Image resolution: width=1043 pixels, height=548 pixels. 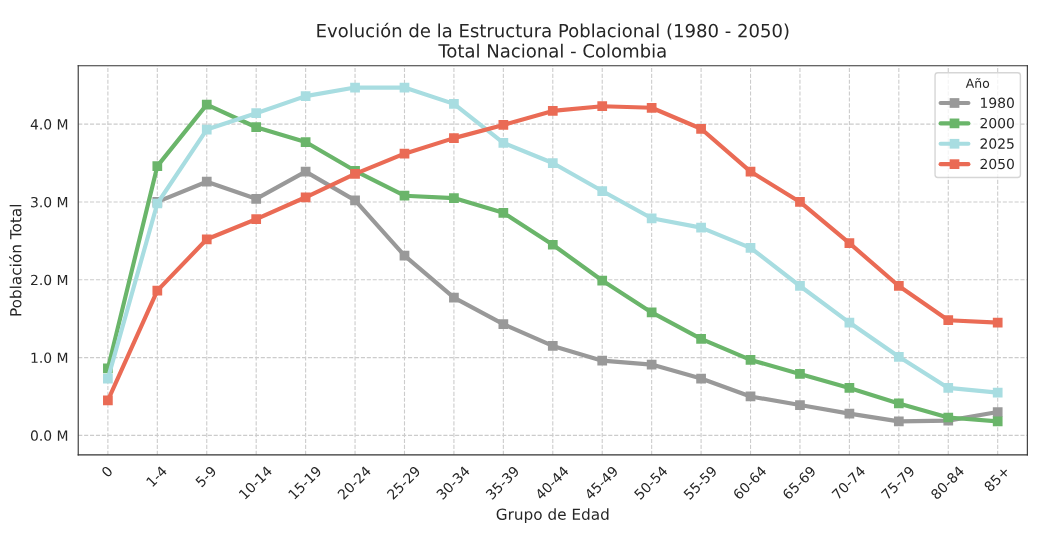 I want to click on x-tick-label: 5-9, so click(x=205, y=476).